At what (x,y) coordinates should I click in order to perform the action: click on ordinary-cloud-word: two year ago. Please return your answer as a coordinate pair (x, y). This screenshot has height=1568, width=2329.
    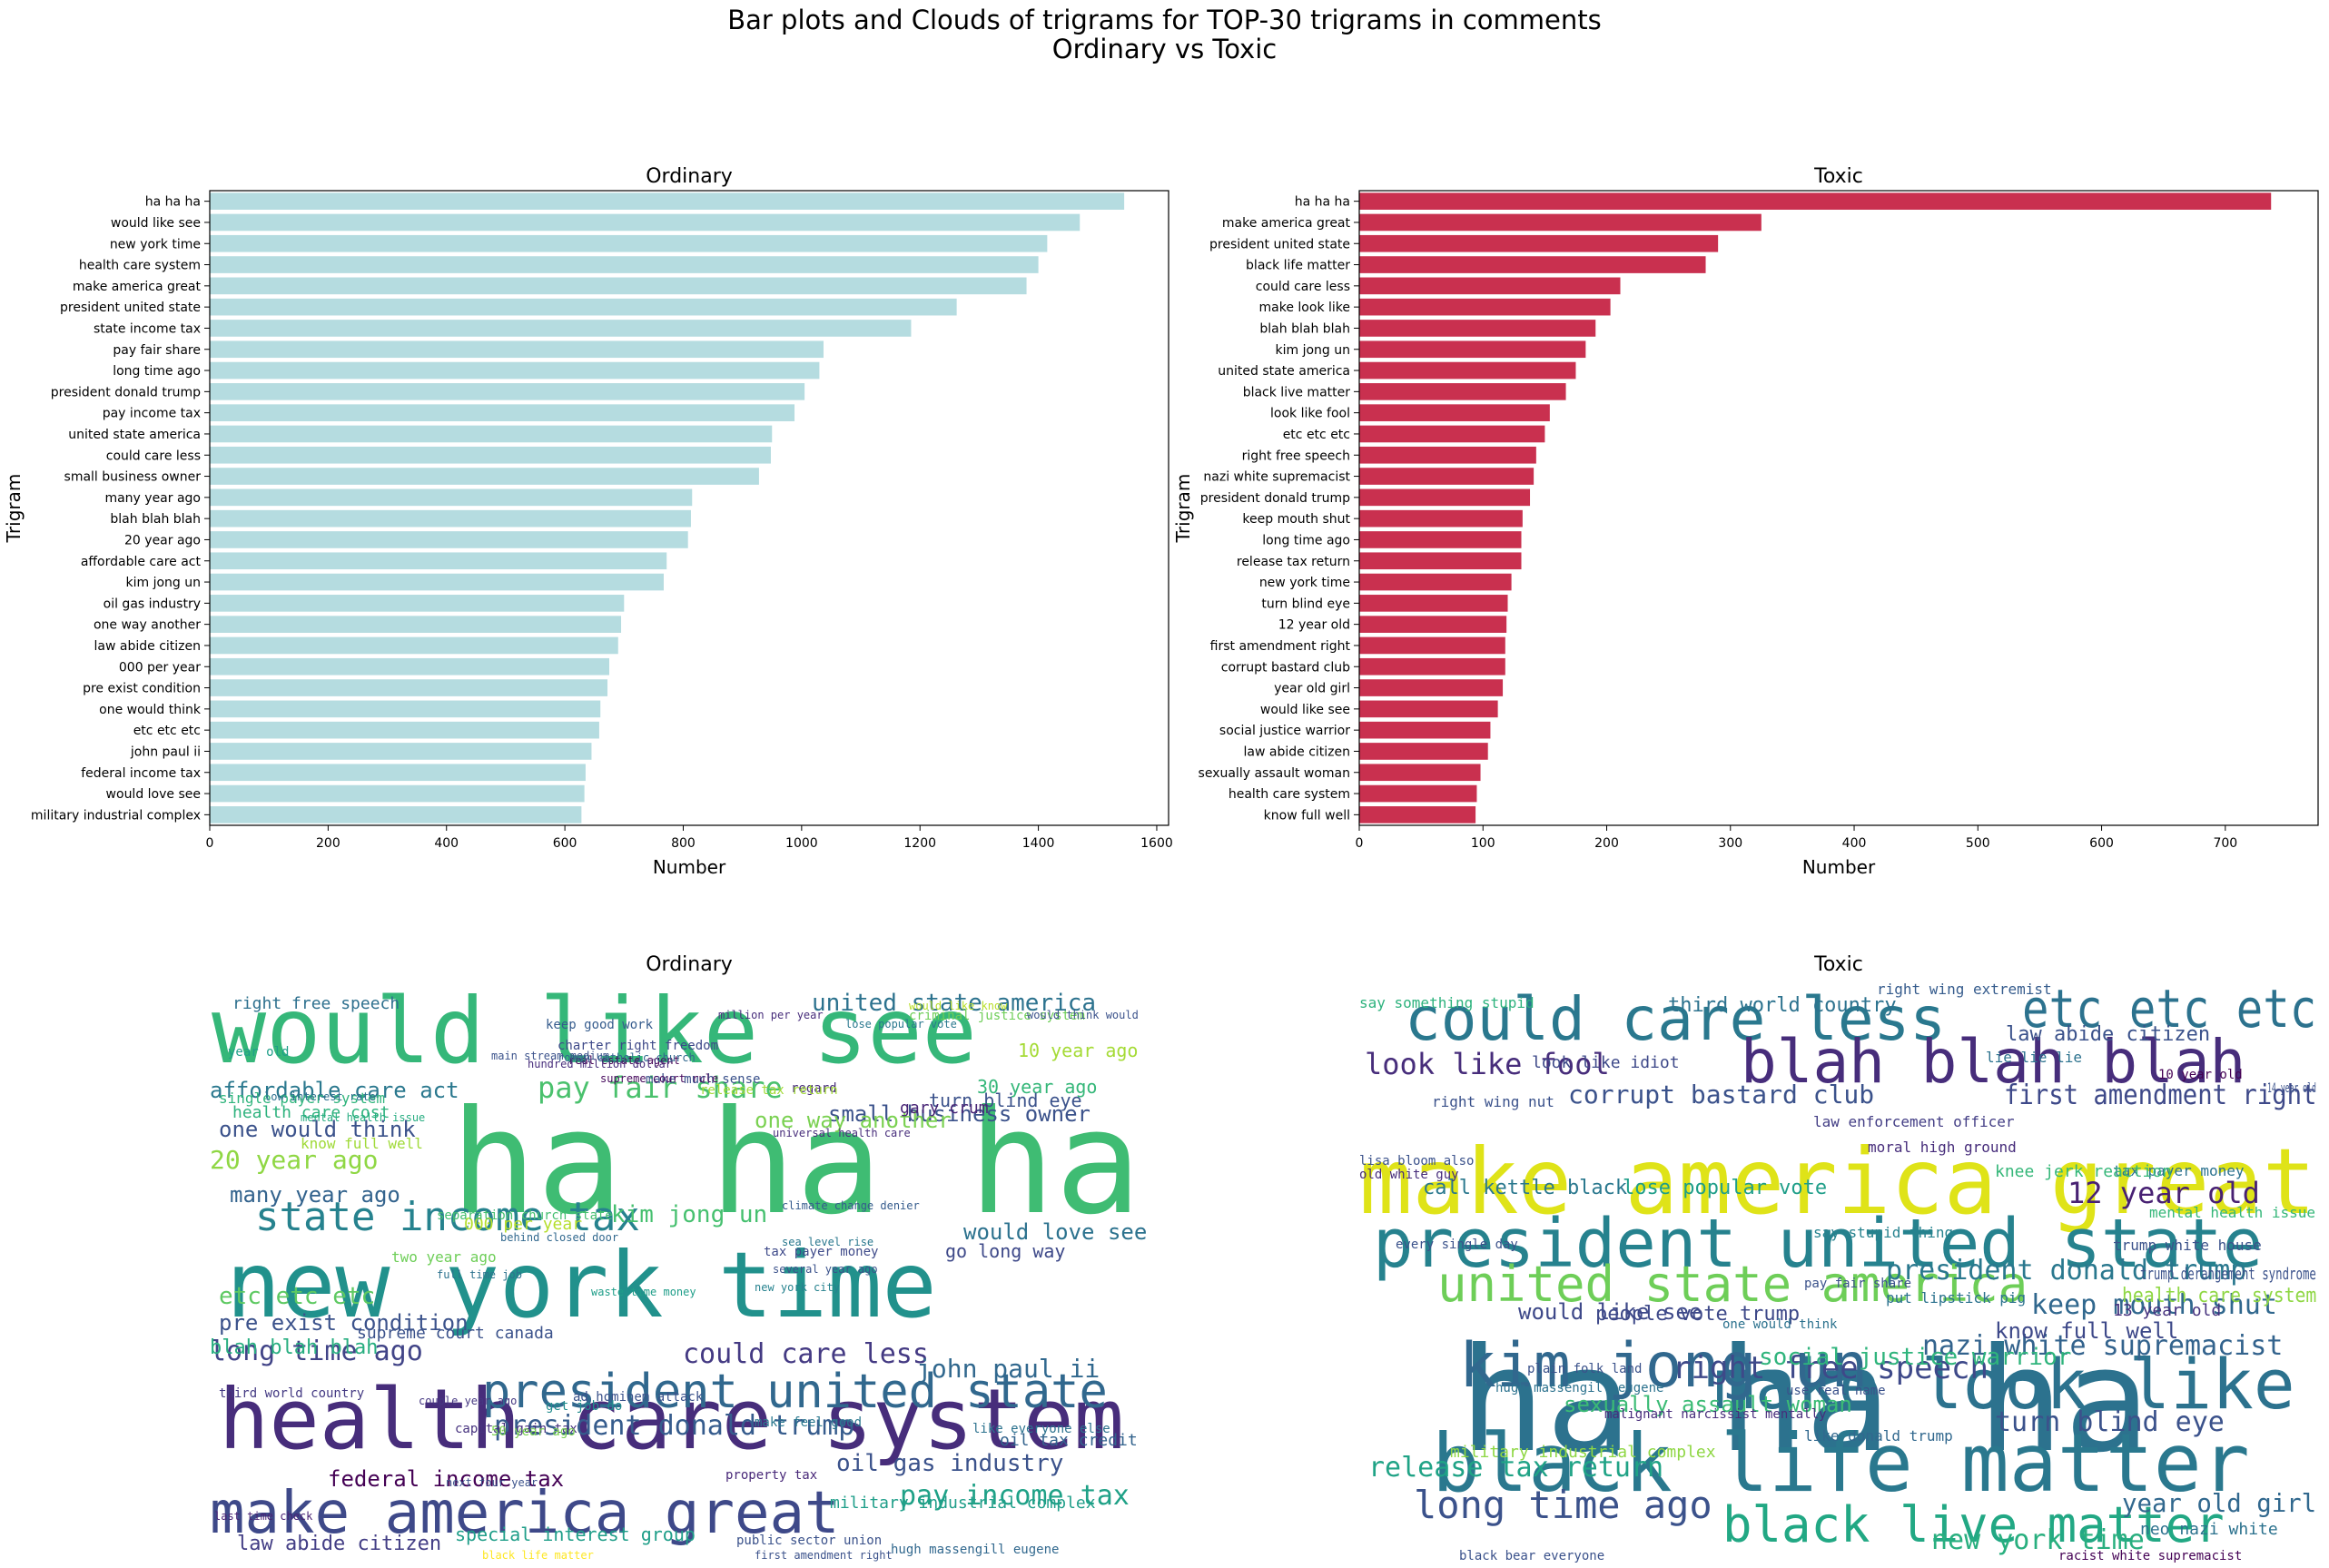
    Looking at the image, I should click on (444, 1257).